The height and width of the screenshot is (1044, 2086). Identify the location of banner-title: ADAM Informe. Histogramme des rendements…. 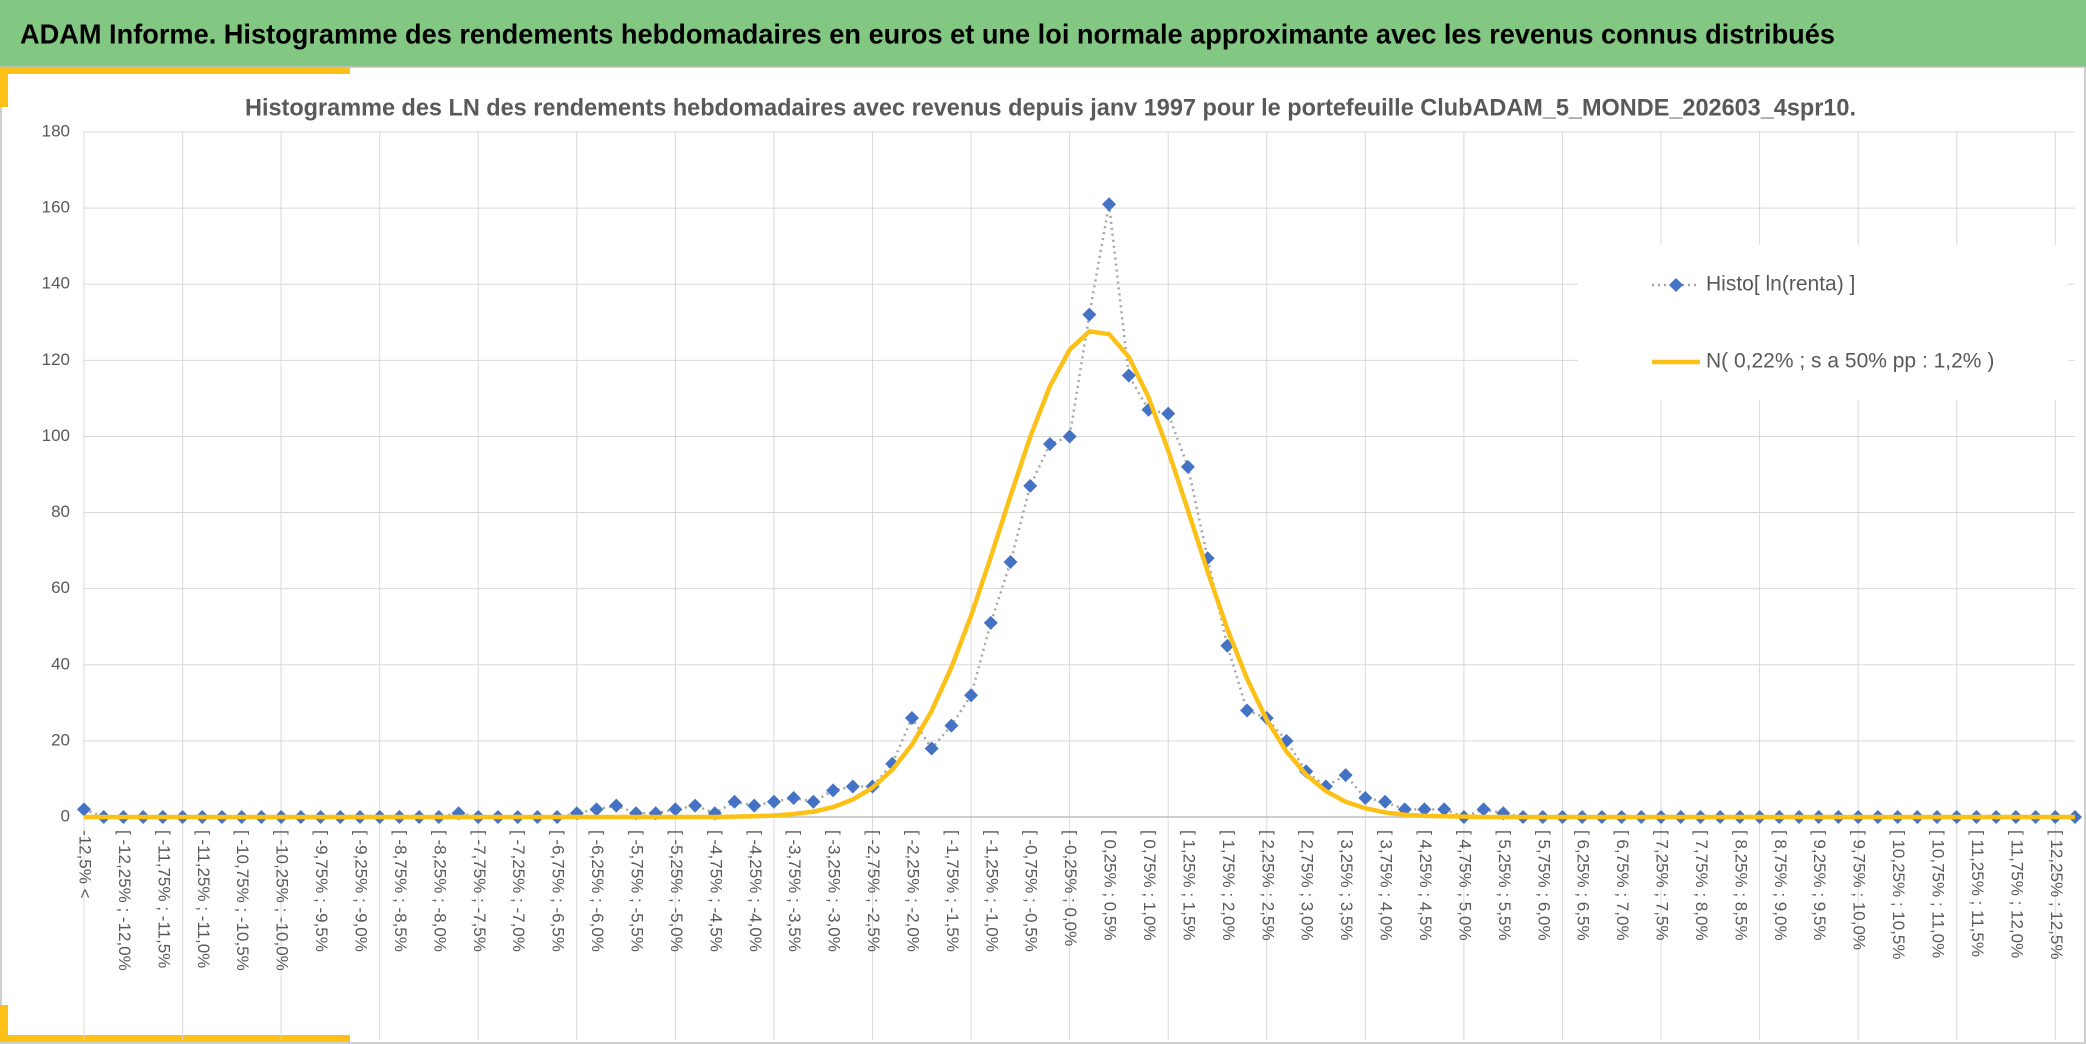
(927, 33).